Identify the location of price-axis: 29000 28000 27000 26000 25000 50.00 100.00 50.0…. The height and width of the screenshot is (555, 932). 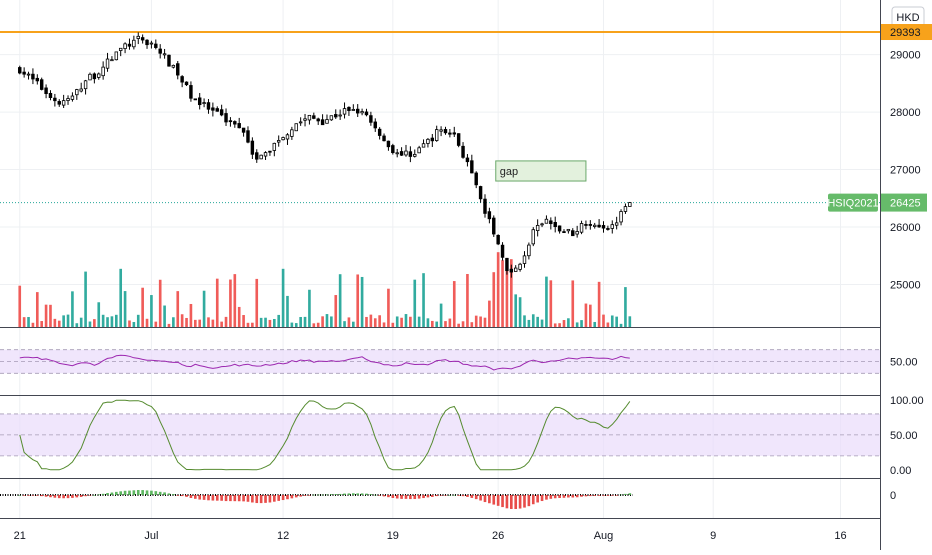
(906, 275).